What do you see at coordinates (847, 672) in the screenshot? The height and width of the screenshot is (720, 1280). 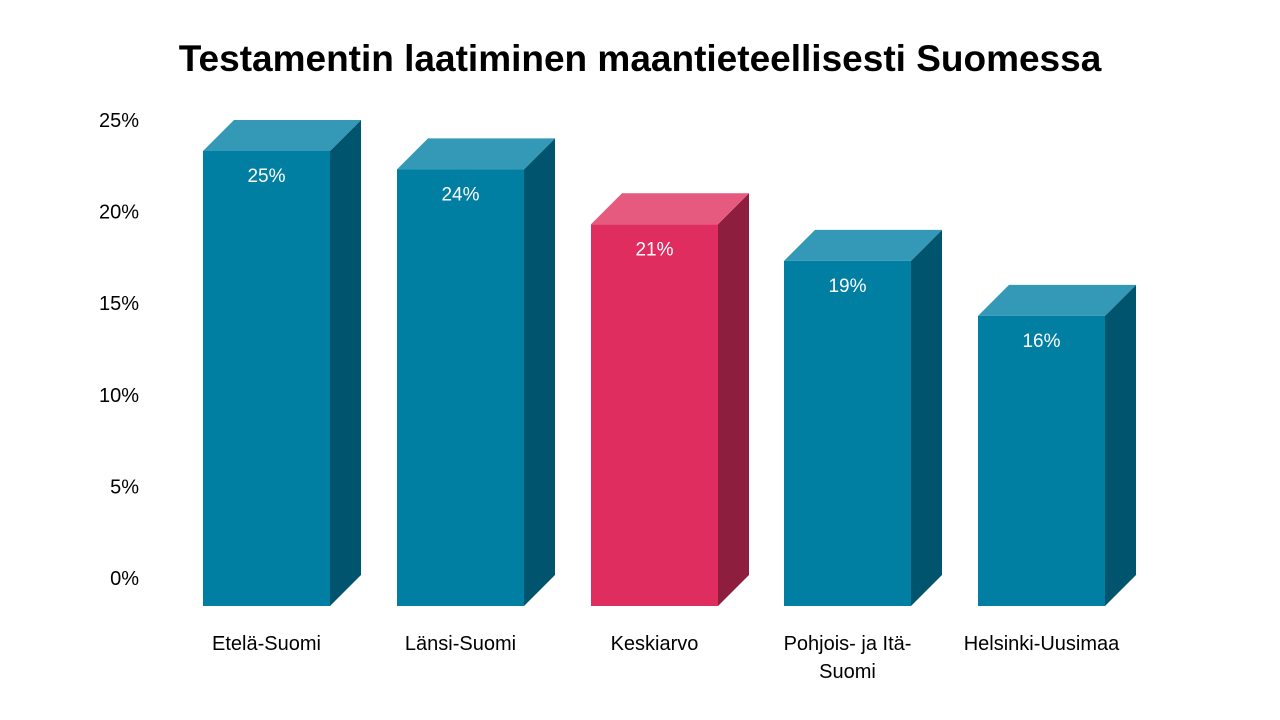 I see `x-tick-label: Suomi` at bounding box center [847, 672].